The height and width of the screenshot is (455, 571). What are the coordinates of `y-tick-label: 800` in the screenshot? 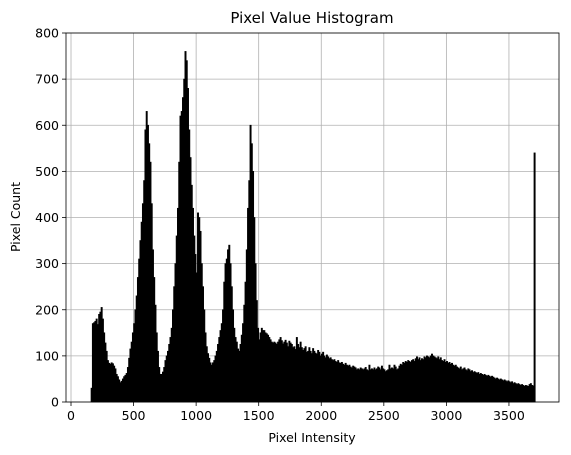 It's located at (47, 33).